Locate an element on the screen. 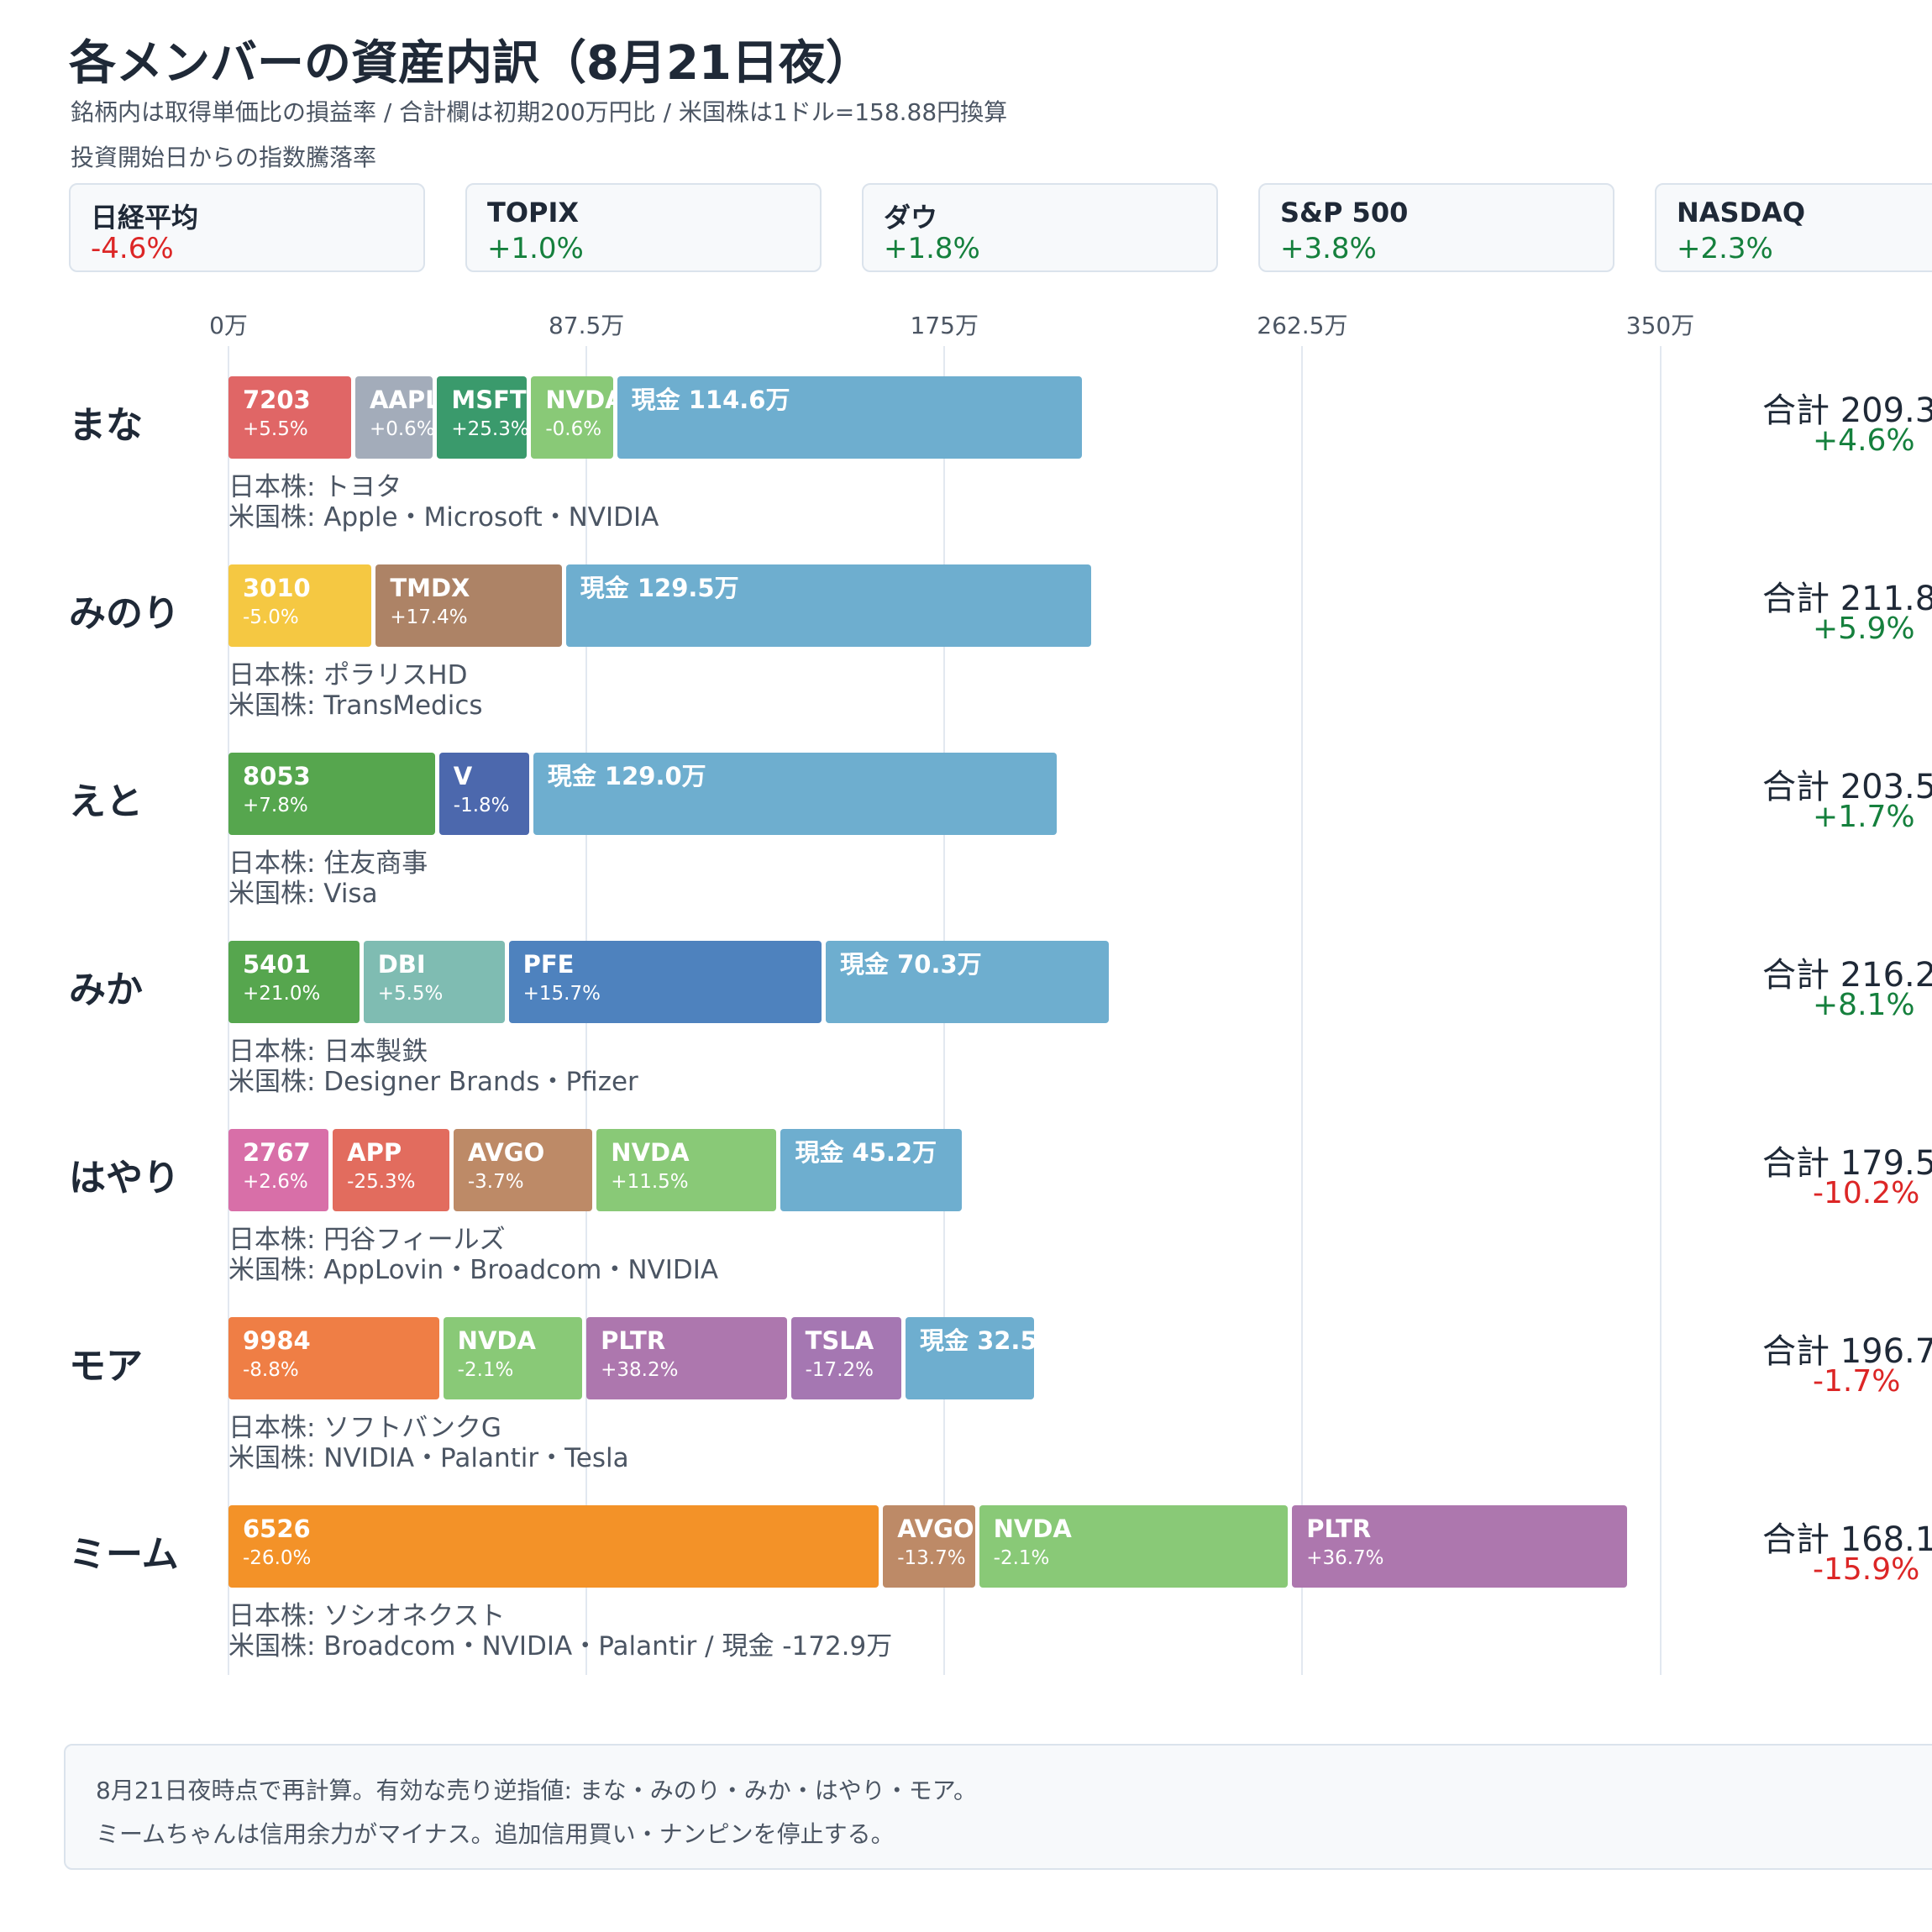  member-change: +4.6% is located at coordinates (1864, 440).